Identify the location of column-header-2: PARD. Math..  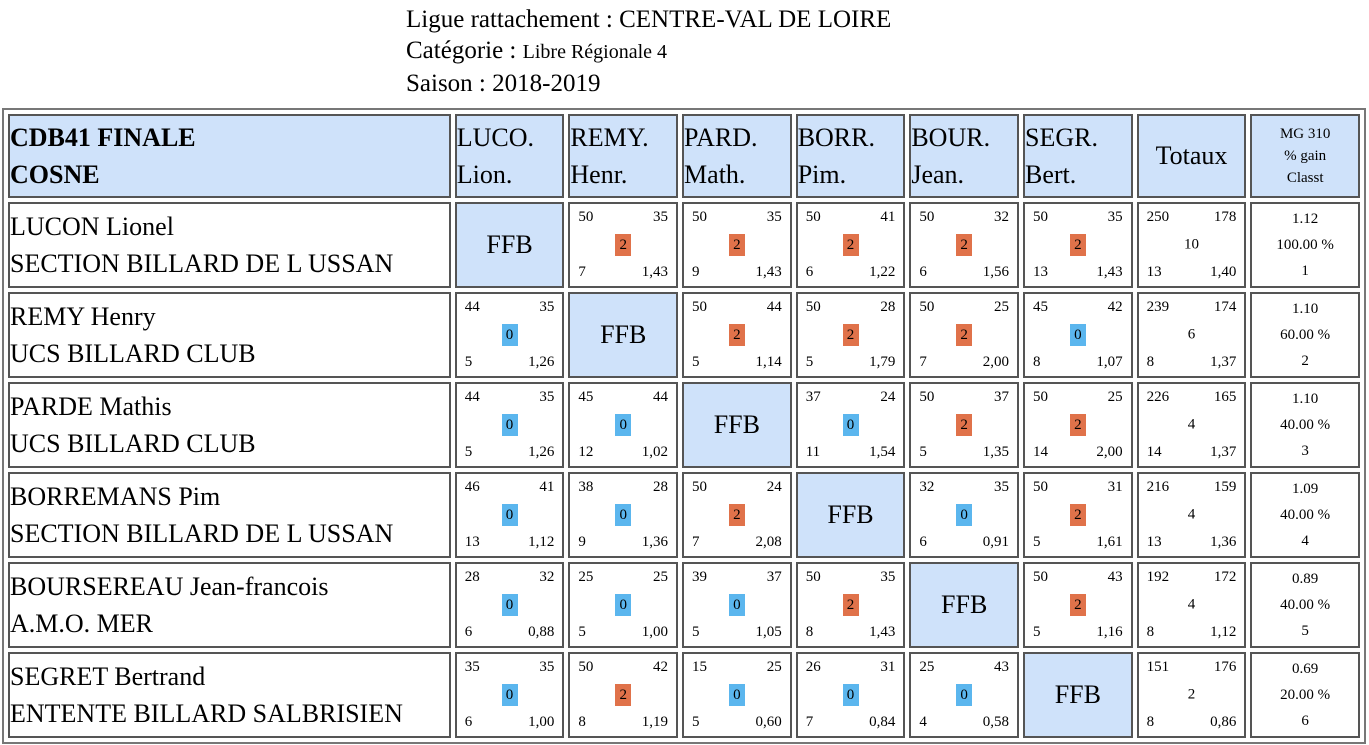
(737, 156).